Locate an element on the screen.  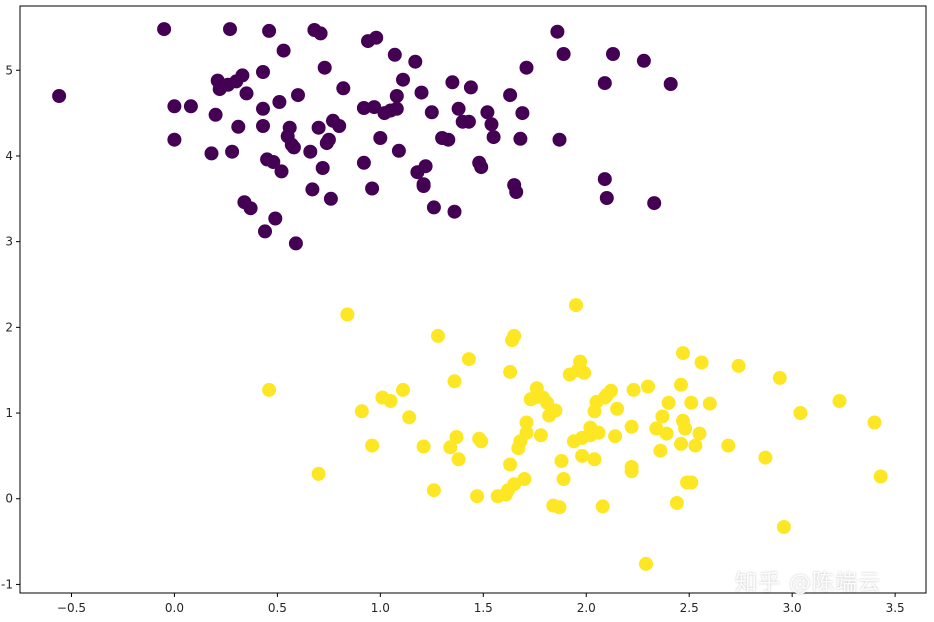
x-tick-label: −0.5 is located at coordinates (71, 608).